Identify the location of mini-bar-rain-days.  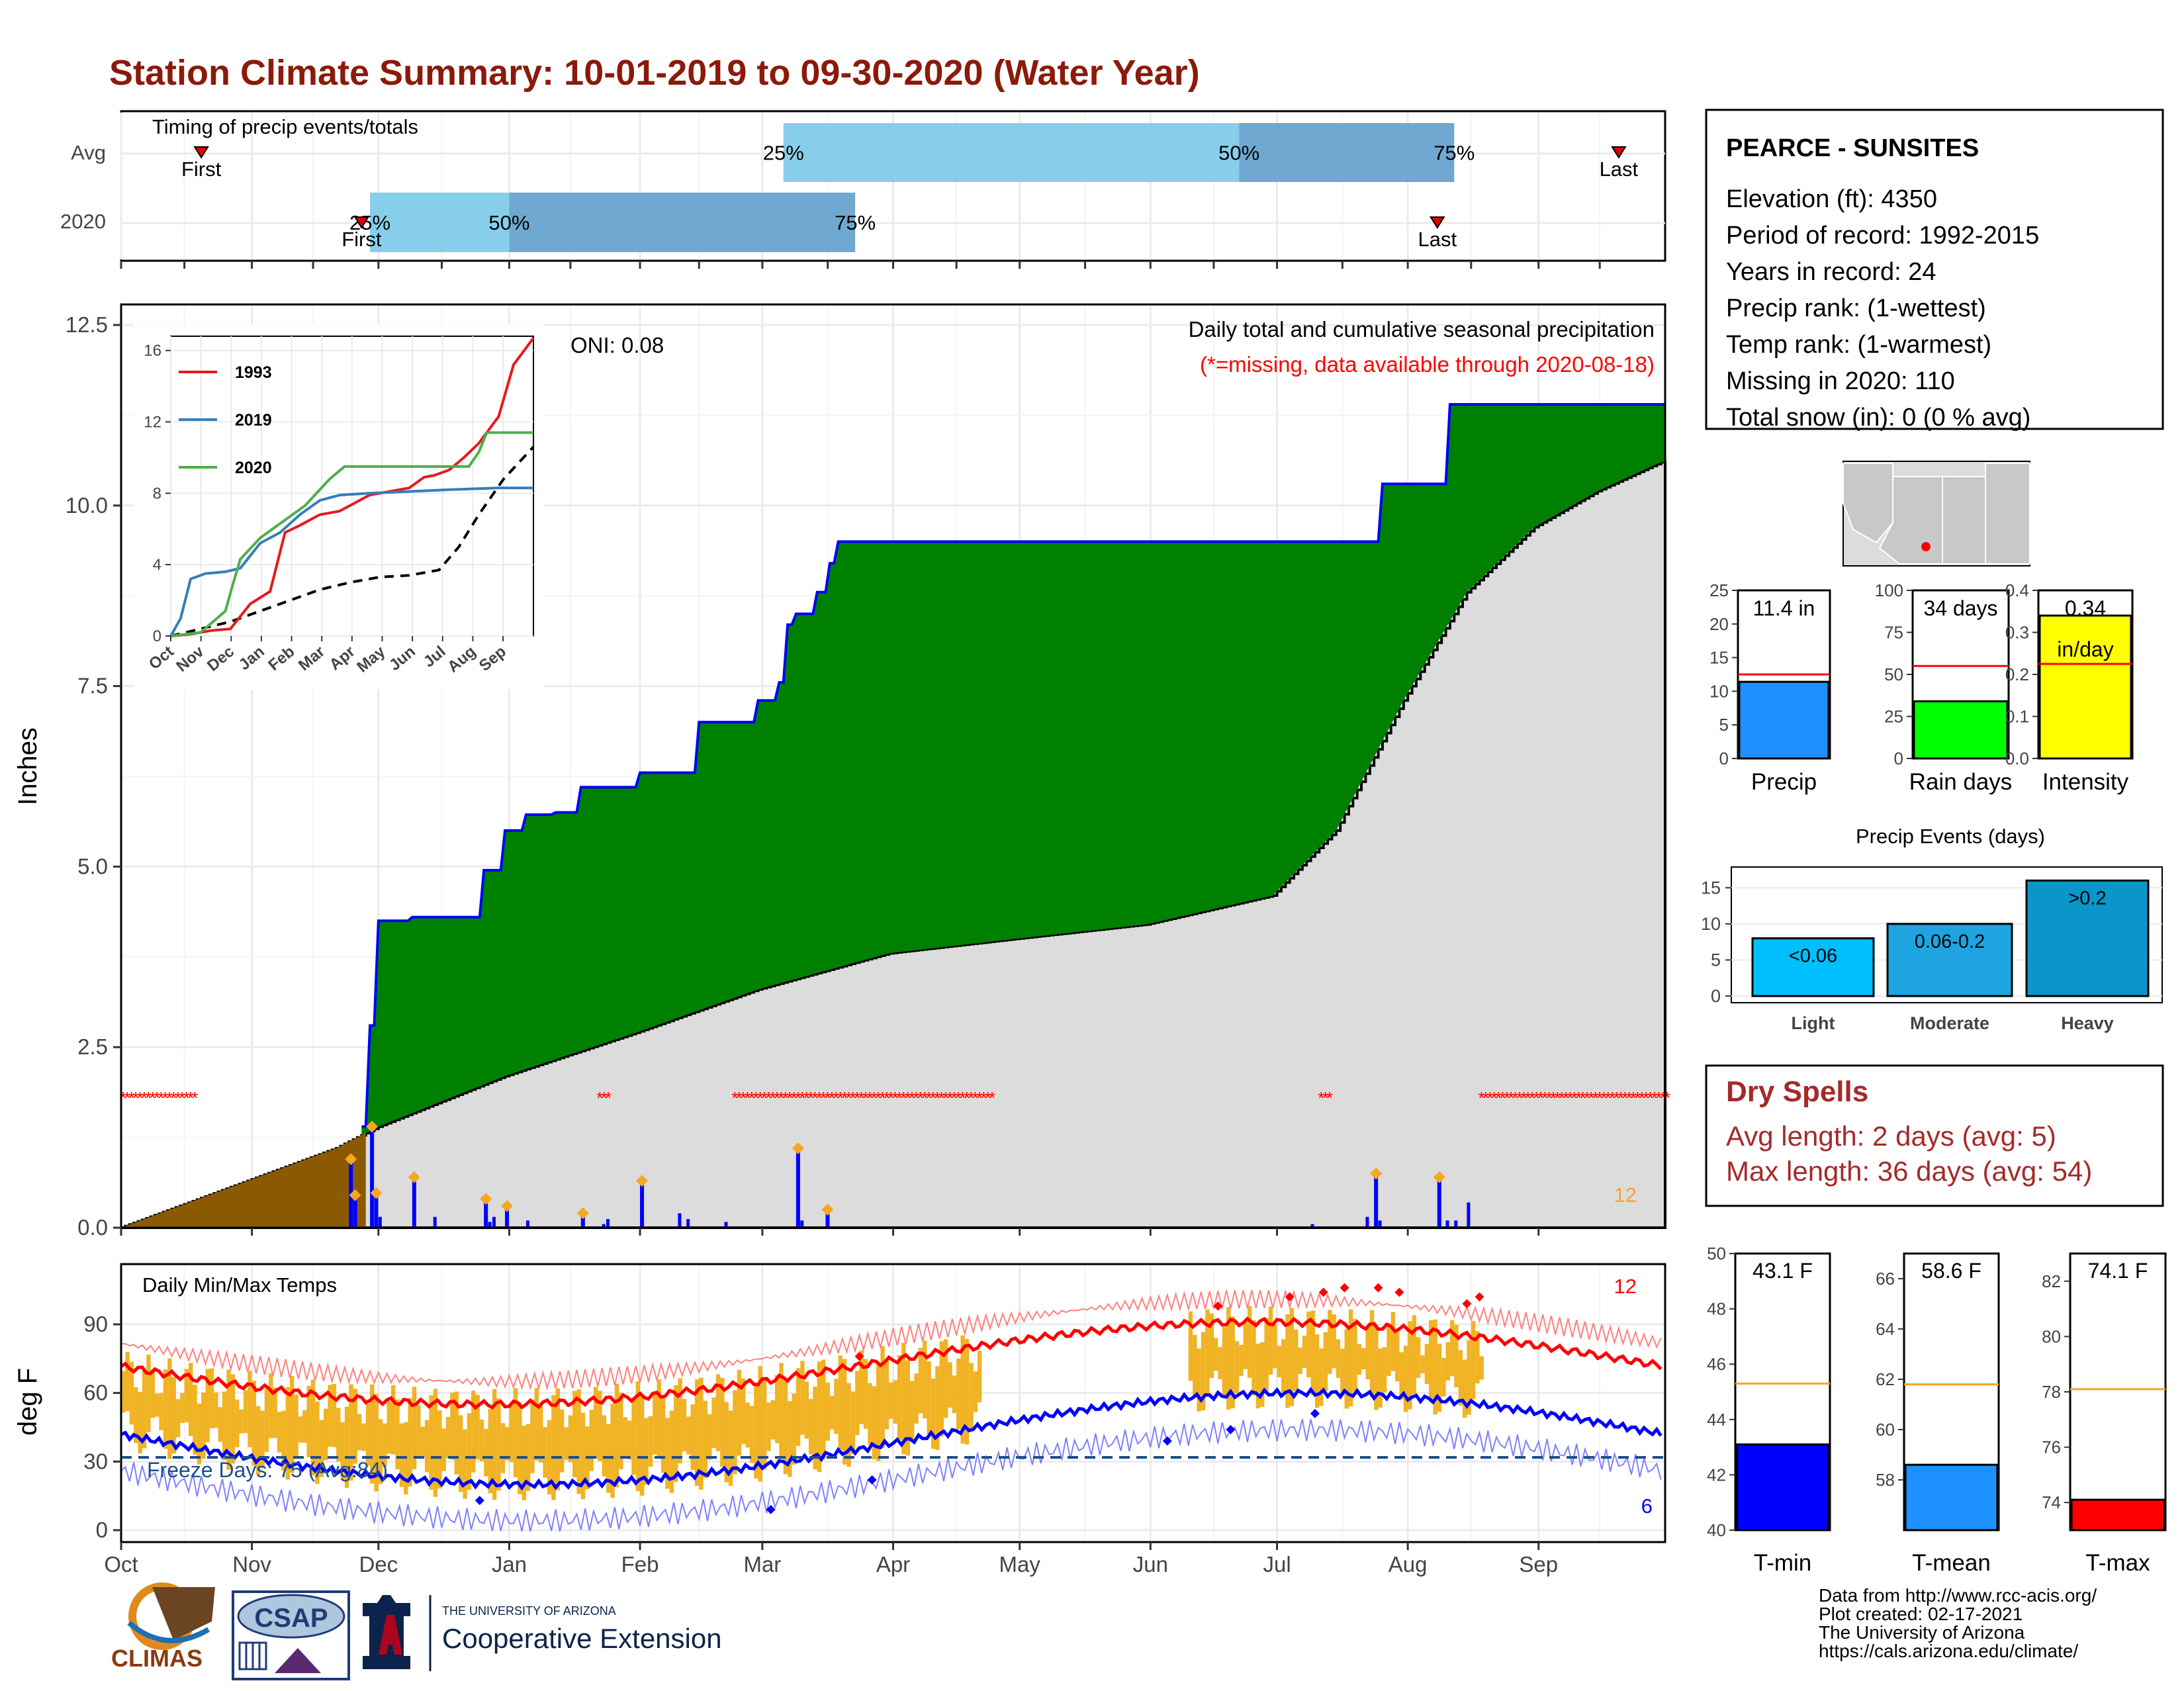
(1961, 730).